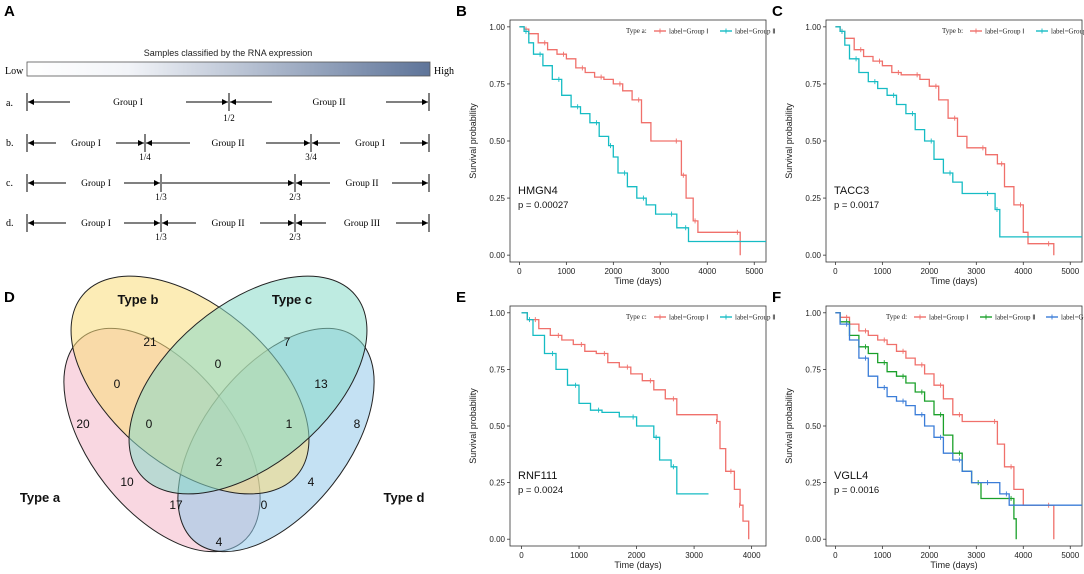  Describe the element at coordinates (404, 497) in the screenshot. I see `venn-label-d: Type d` at that location.